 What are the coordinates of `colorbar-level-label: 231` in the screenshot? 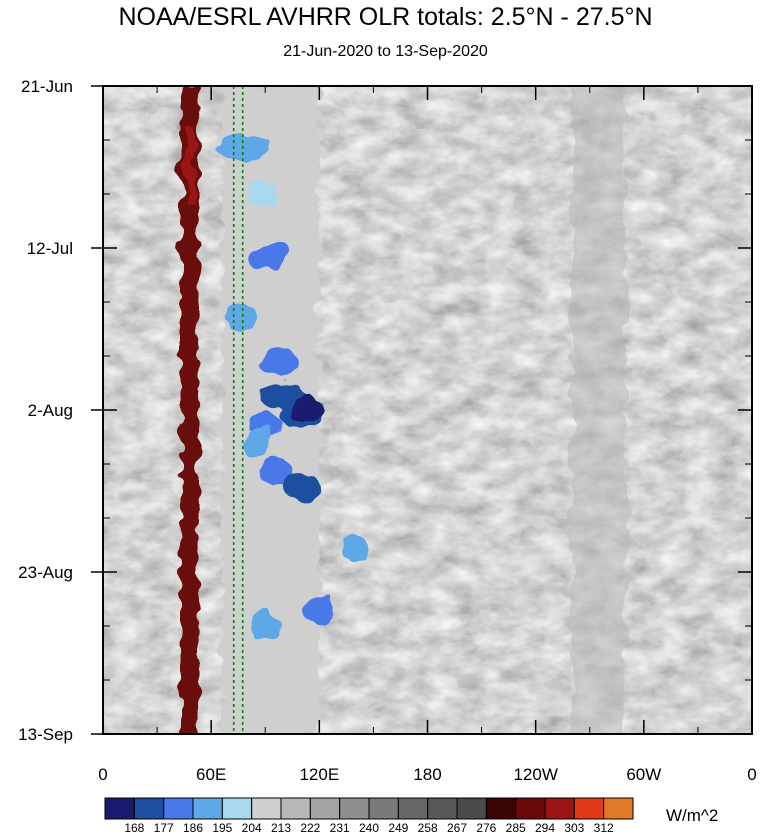 It's located at (340, 828).